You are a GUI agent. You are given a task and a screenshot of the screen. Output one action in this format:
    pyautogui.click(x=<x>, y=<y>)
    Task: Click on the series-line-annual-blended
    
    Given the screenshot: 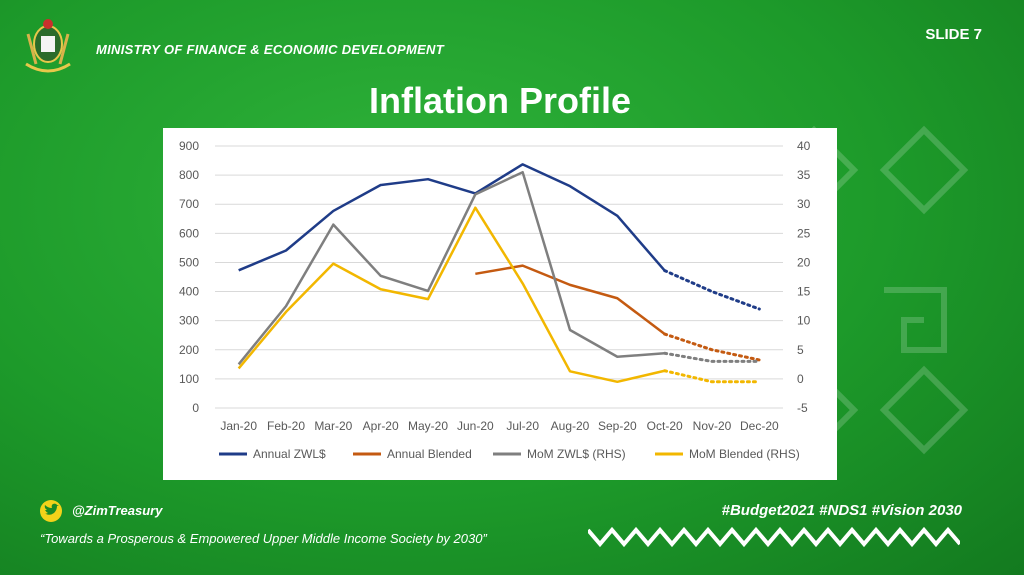 What is the action you would take?
    pyautogui.click(x=570, y=300)
    